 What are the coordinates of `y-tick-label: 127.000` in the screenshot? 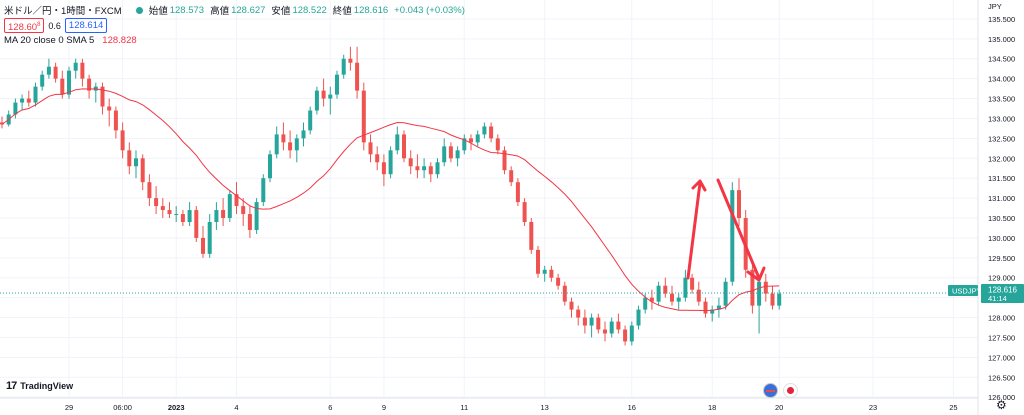 It's located at (1001, 357).